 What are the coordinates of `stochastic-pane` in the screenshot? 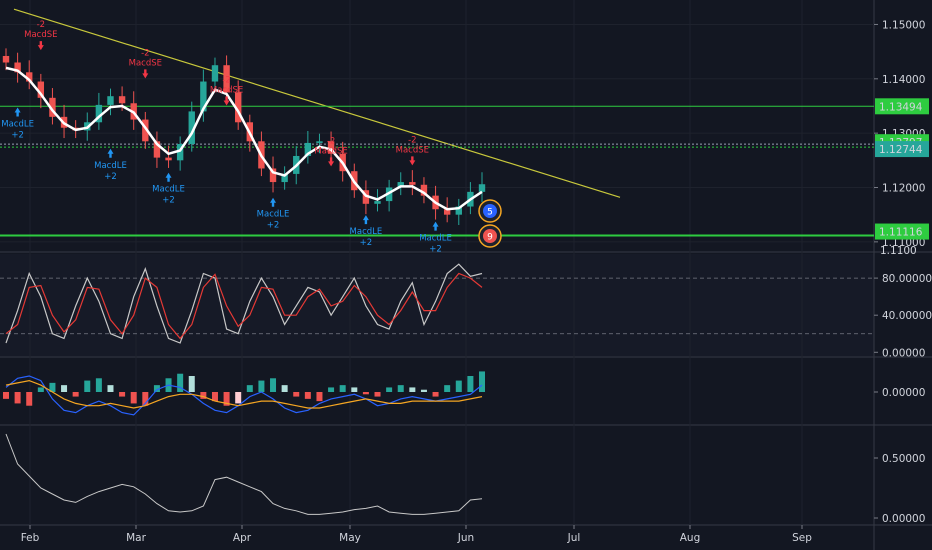 It's located at (437, 303).